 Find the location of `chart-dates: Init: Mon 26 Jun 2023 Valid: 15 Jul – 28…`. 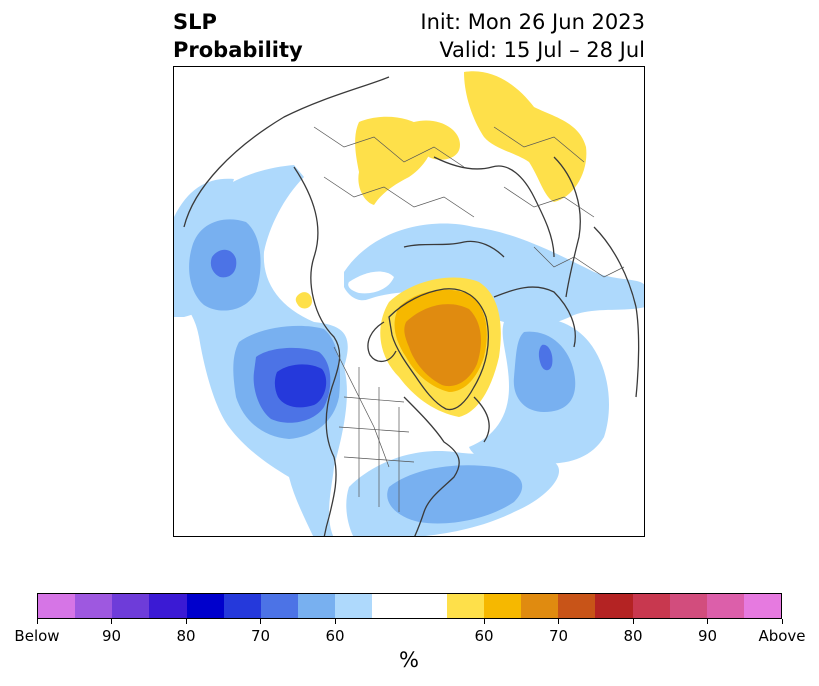

chart-dates: Init: Mon 26 Jun 2023 Valid: 15 Jul – 28… is located at coordinates (532, 36).